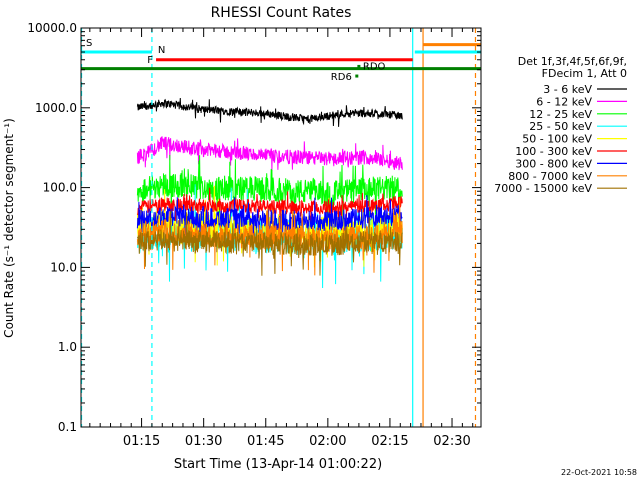 Image resolution: width=640 pixels, height=480 pixels. Describe the element at coordinates (89, 43) in the screenshot. I see `flag-label-0: S` at that location.